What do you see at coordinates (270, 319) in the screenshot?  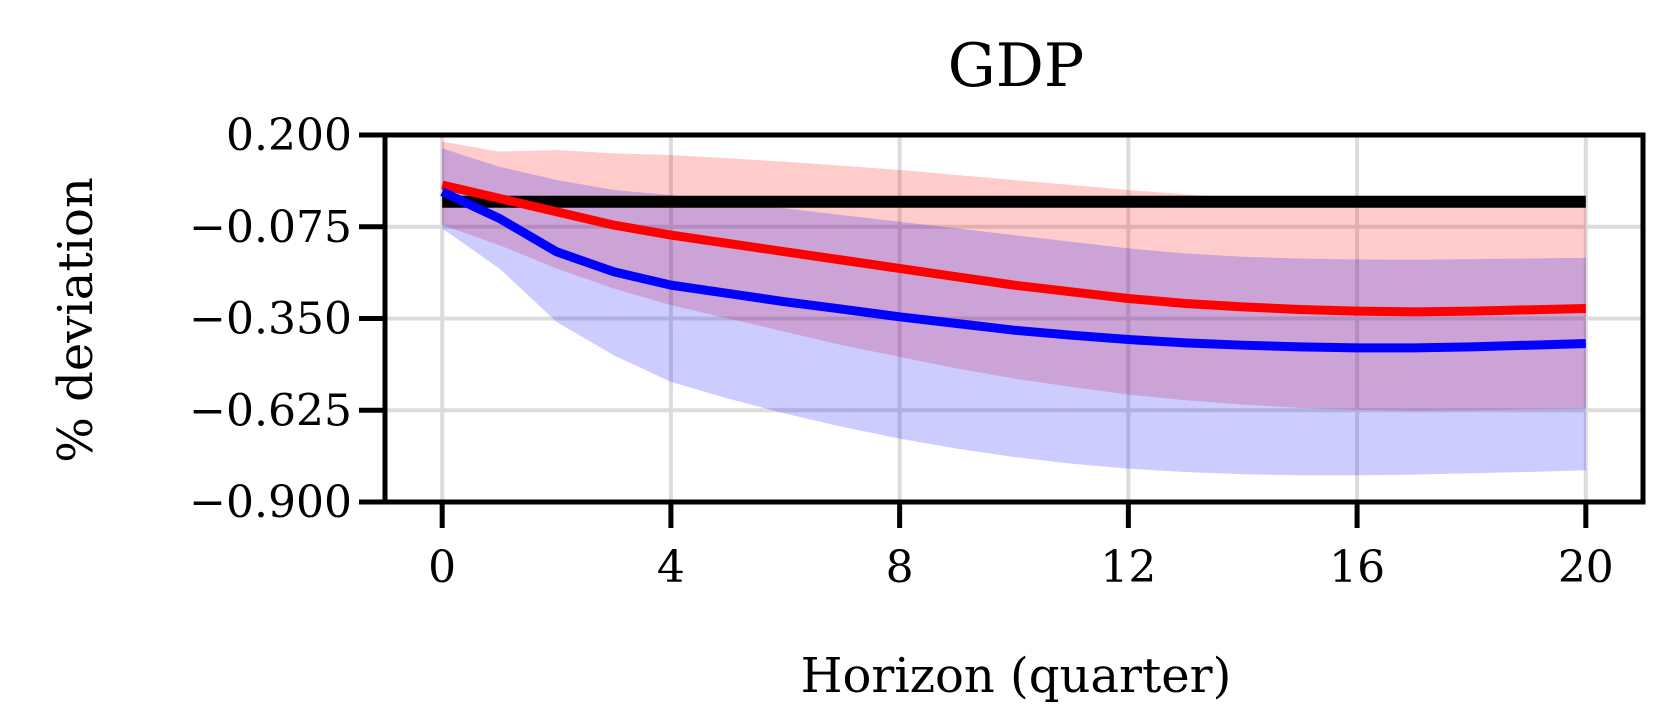 I see `y-tick-label: −0.350` at bounding box center [270, 319].